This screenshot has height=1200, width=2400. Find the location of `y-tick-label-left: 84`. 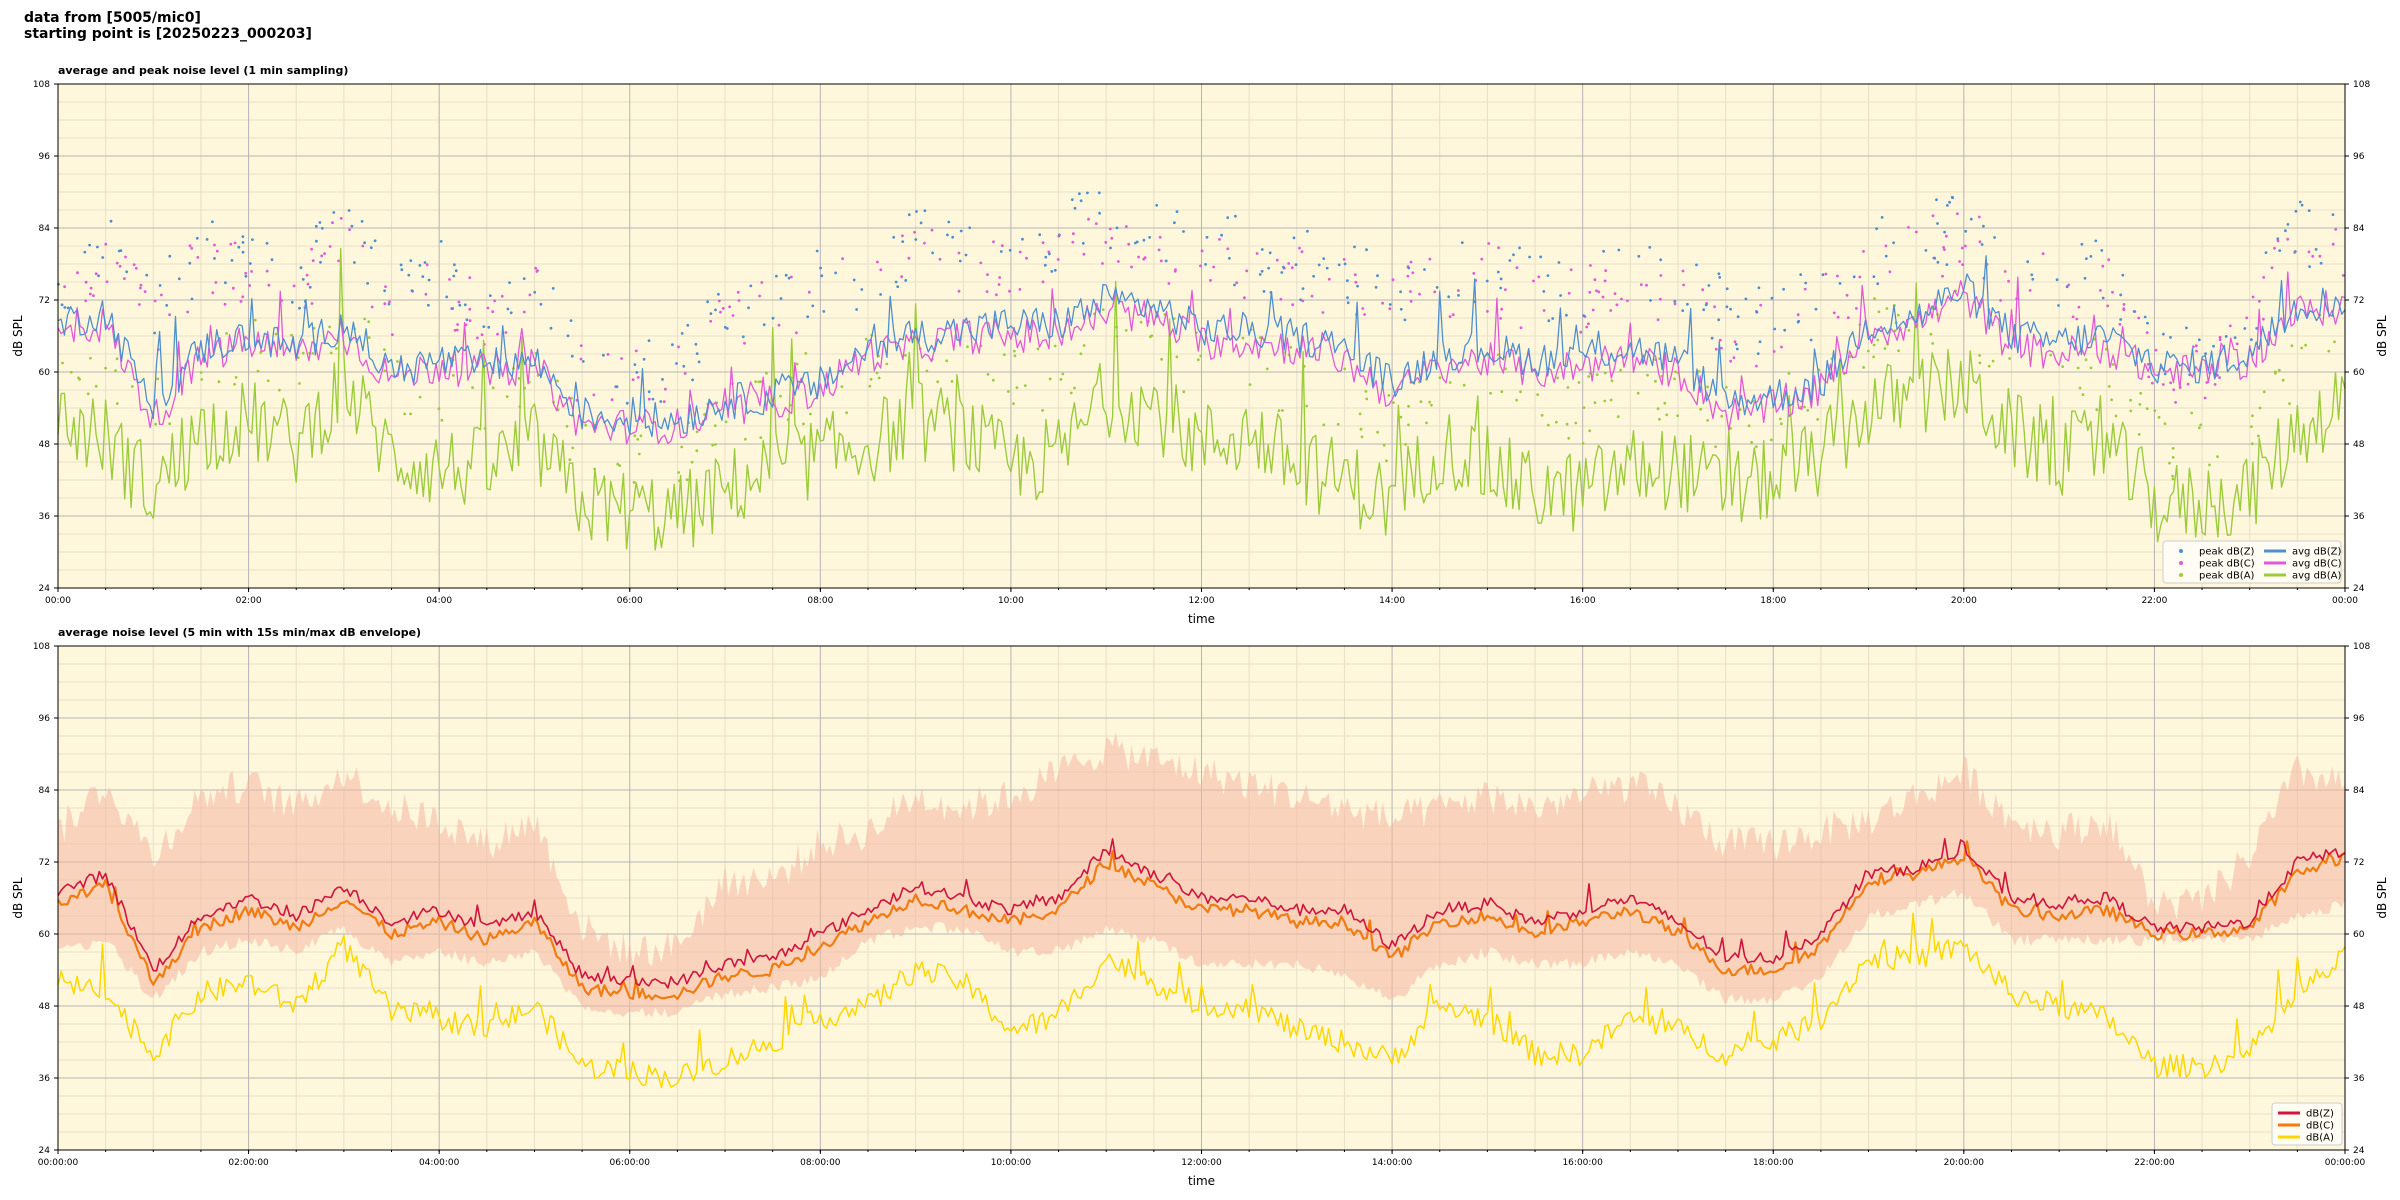

y-tick-label-left: 84 is located at coordinates (45, 229).